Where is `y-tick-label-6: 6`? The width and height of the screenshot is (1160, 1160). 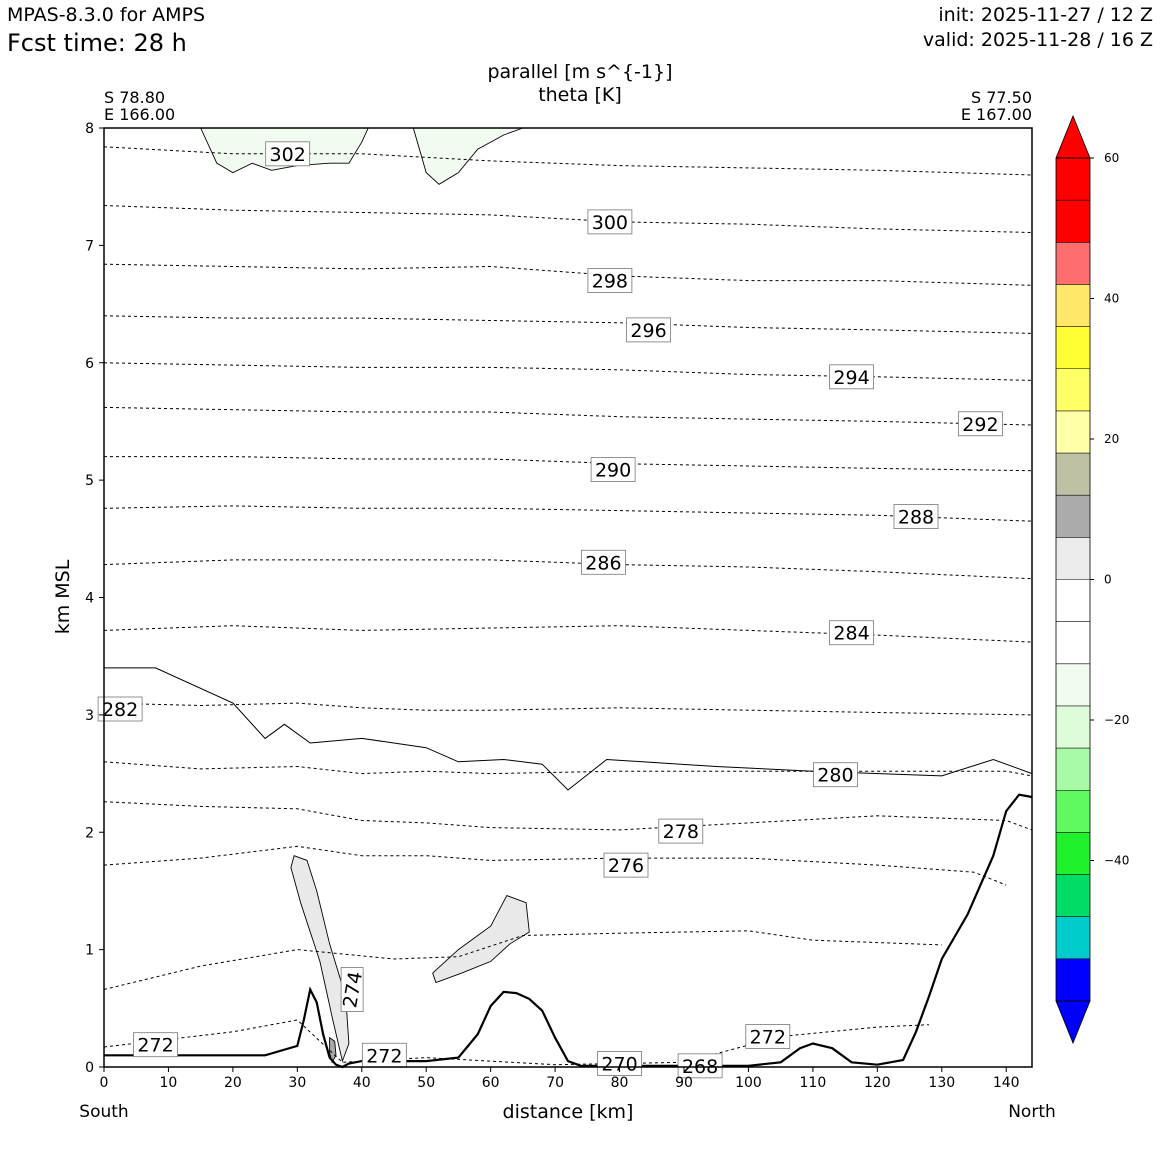
y-tick-label-6: 6 is located at coordinates (89, 364).